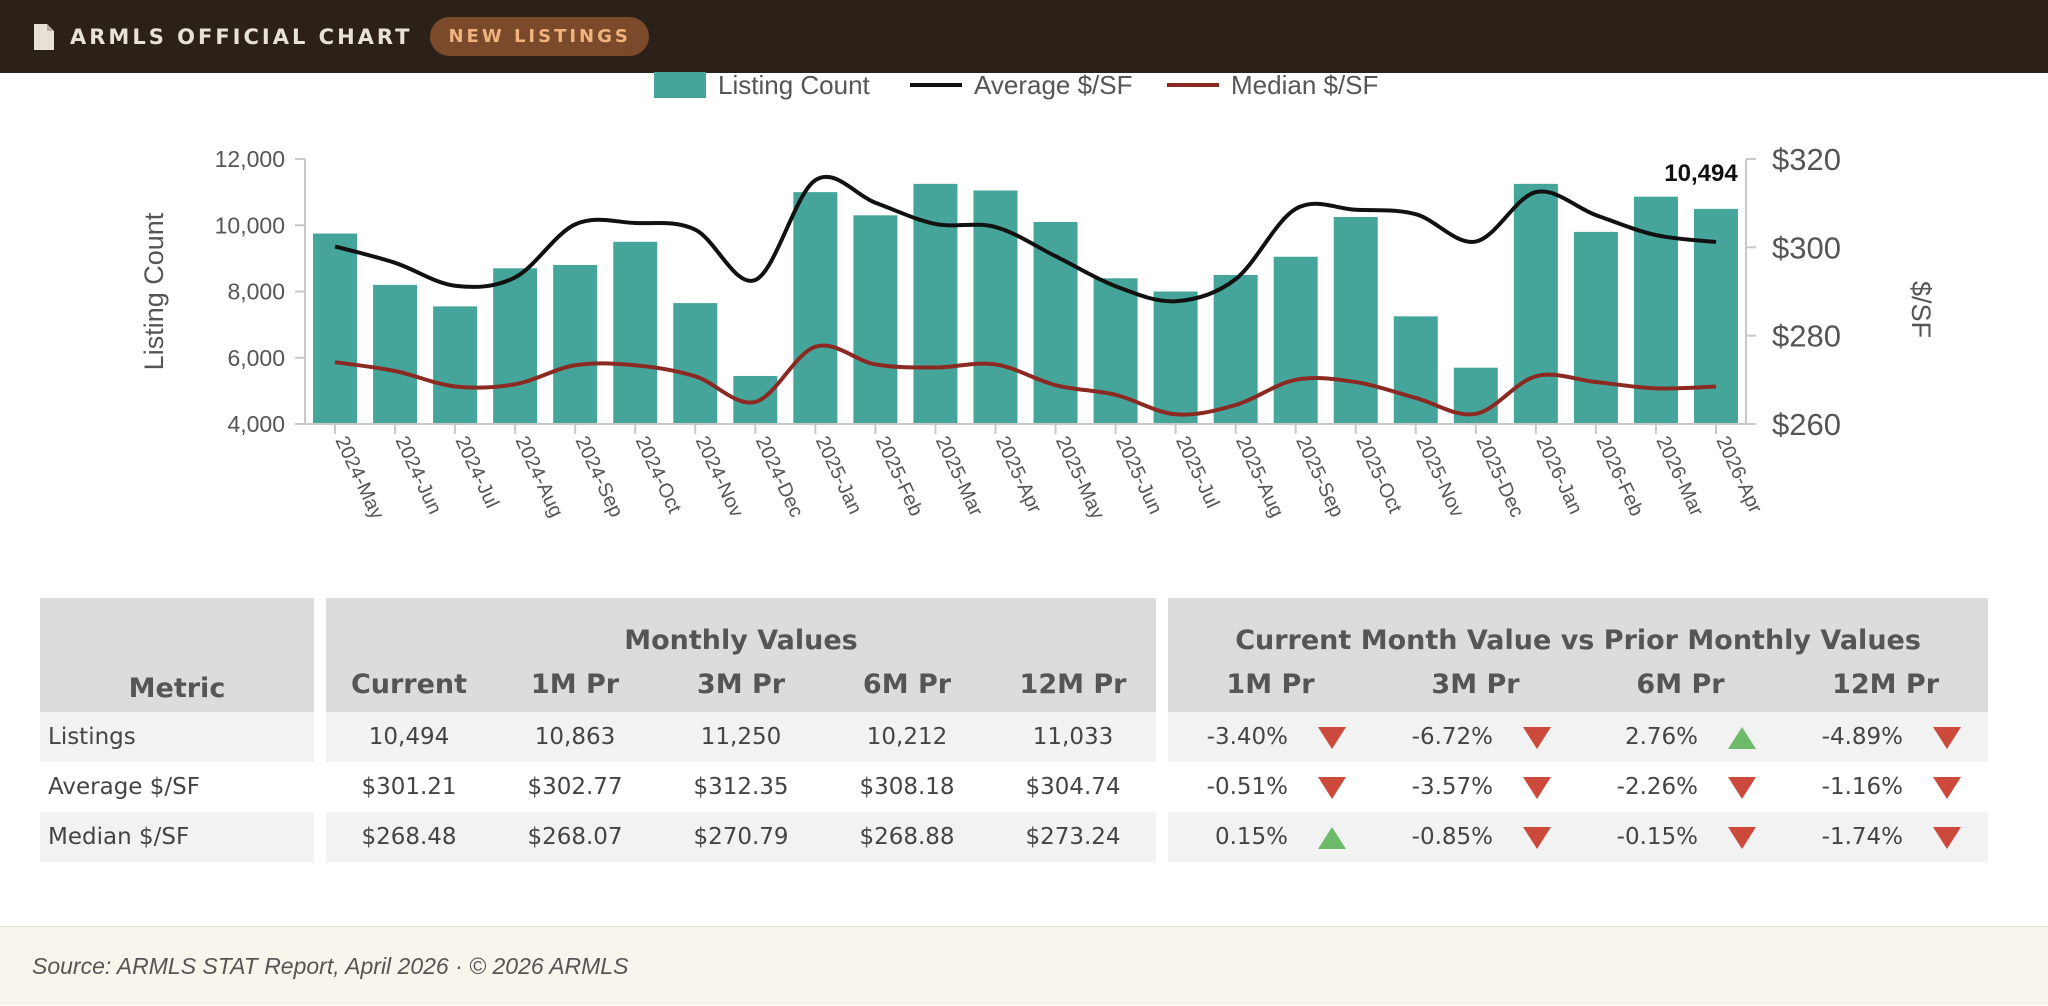 This screenshot has height=1006, width=2048. What do you see at coordinates (1653, 837) in the screenshot?
I see `change-value: -0.15%` at bounding box center [1653, 837].